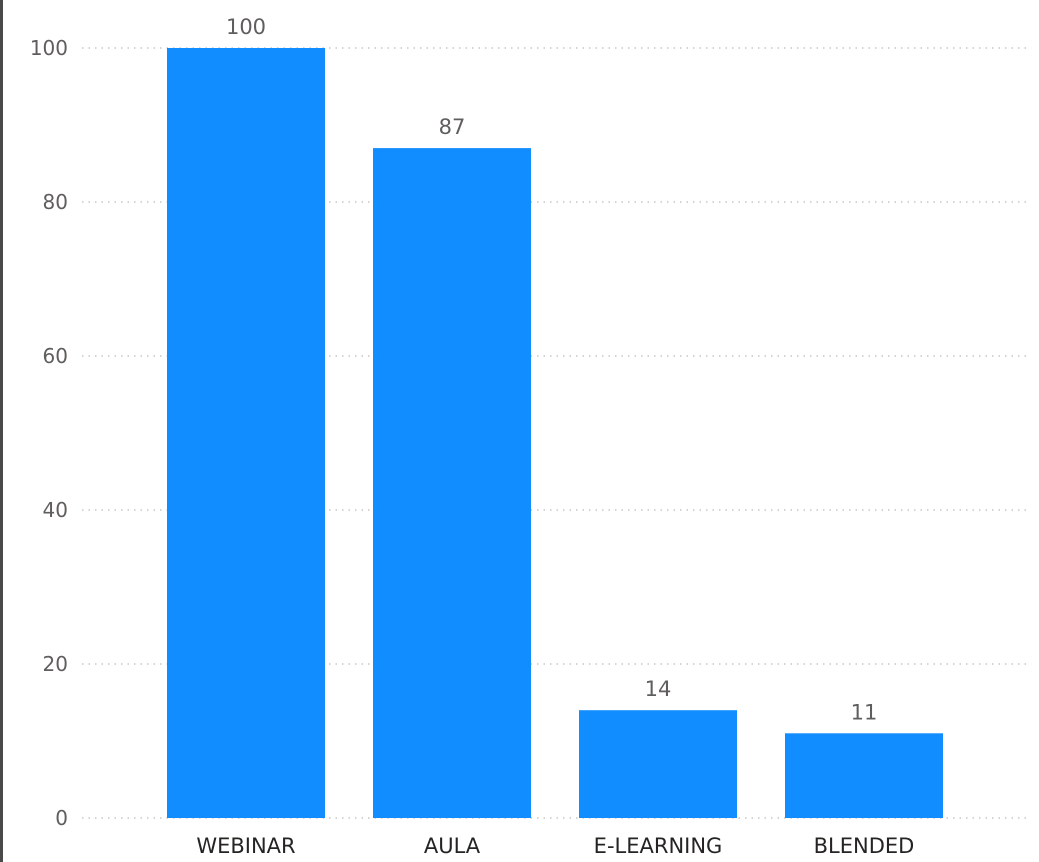 Image resolution: width=1039 pixels, height=862 pixels. Describe the element at coordinates (246, 433) in the screenshot. I see `bar-webinar` at that location.